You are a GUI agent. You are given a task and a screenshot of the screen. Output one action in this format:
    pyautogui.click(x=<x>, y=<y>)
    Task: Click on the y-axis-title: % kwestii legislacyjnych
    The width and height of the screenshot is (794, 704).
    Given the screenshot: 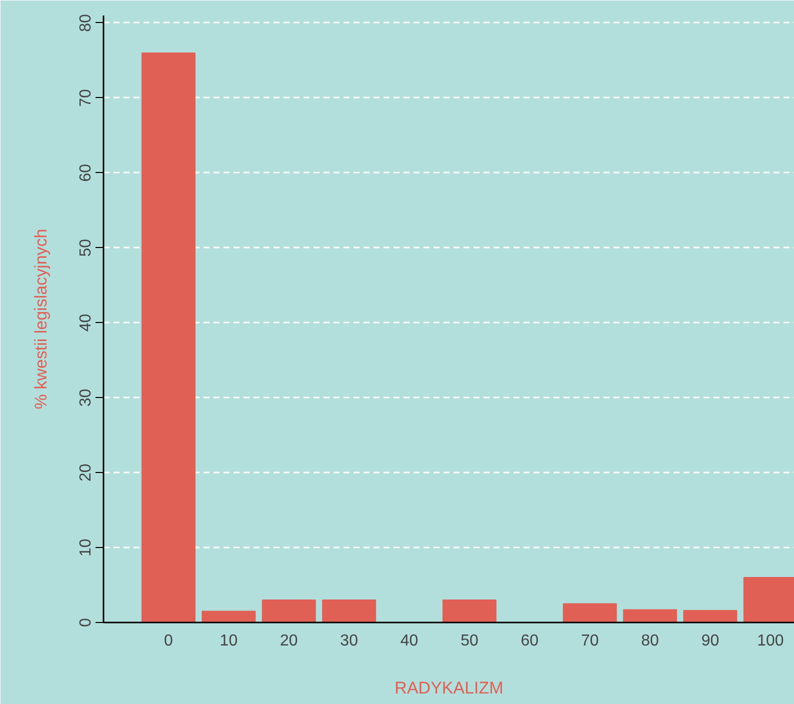 What is the action you would take?
    pyautogui.click(x=41, y=319)
    